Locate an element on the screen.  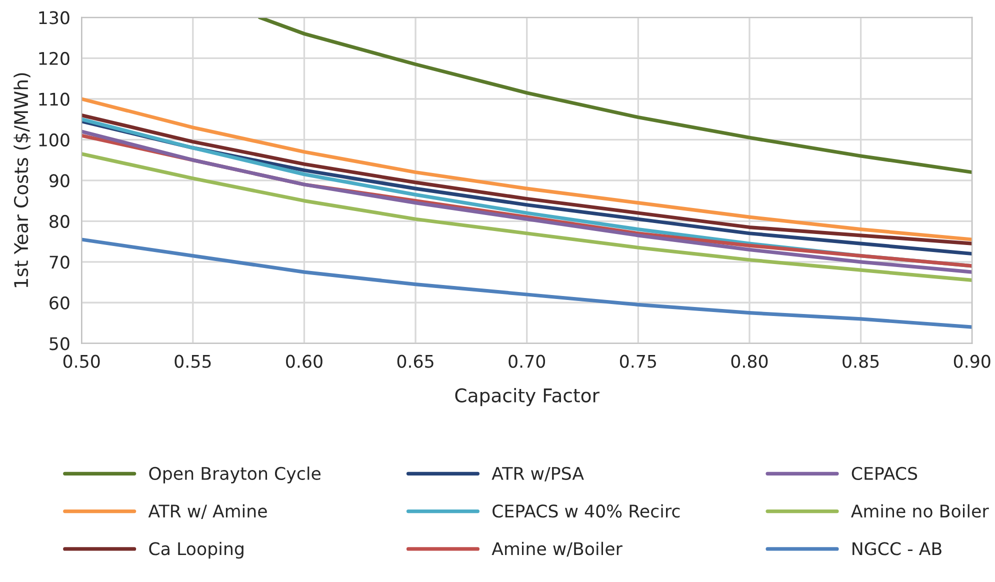
x-tick-label: 0.65 is located at coordinates (415, 361).